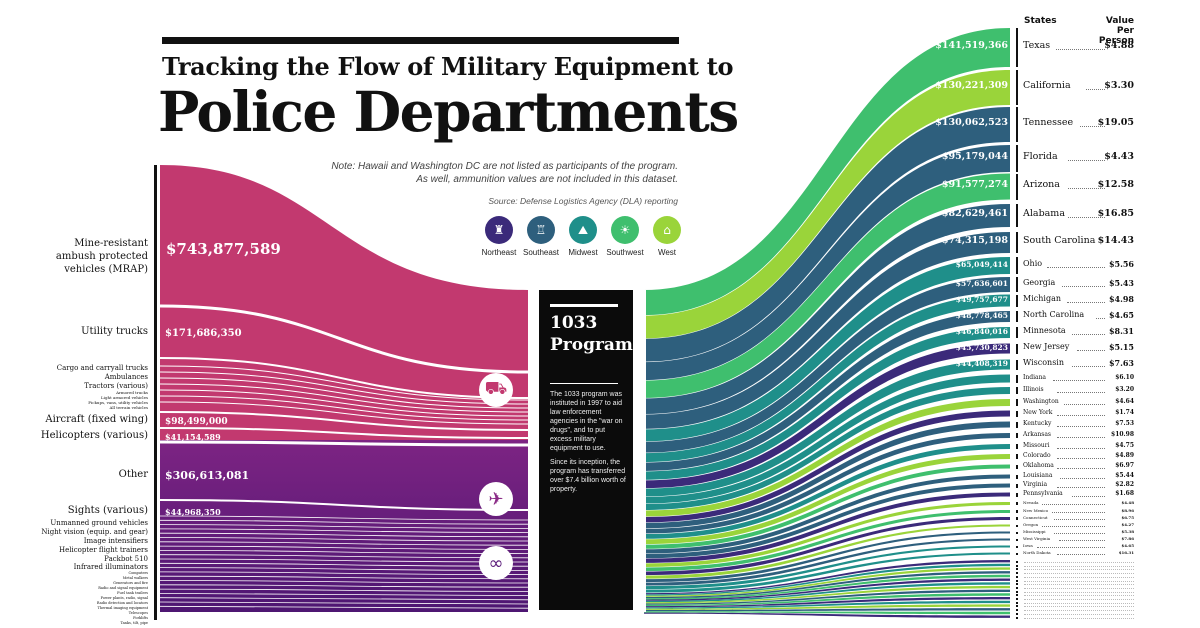 The image size is (1200, 628). I want to click on state-per-person: $5.44, so click(1124, 475).